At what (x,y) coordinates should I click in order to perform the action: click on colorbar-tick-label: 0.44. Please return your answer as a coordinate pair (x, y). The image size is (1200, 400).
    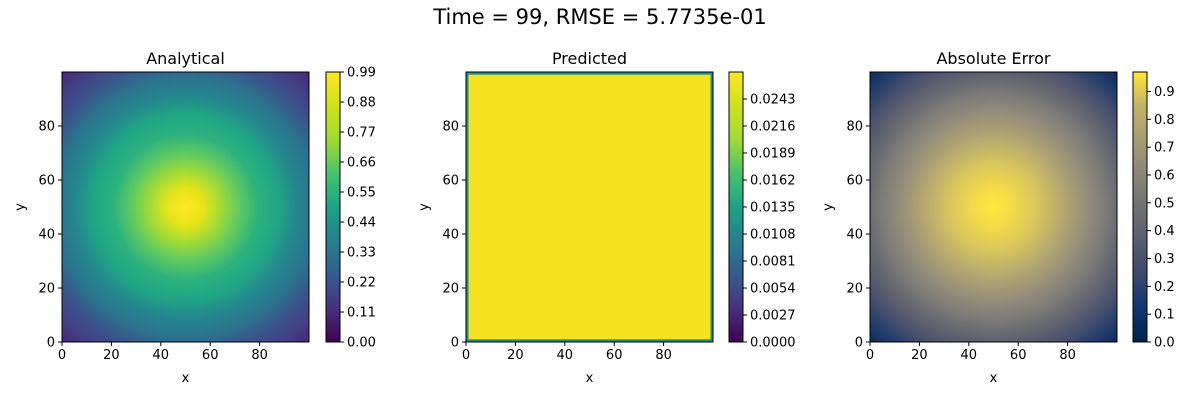
    Looking at the image, I should click on (361, 223).